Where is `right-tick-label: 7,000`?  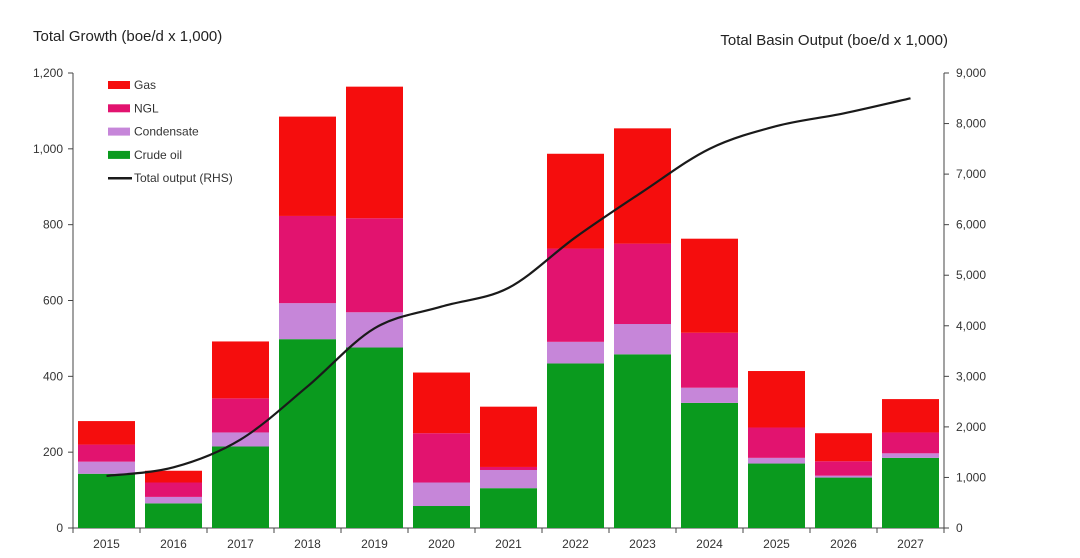 right-tick-label: 7,000 is located at coordinates (971, 174).